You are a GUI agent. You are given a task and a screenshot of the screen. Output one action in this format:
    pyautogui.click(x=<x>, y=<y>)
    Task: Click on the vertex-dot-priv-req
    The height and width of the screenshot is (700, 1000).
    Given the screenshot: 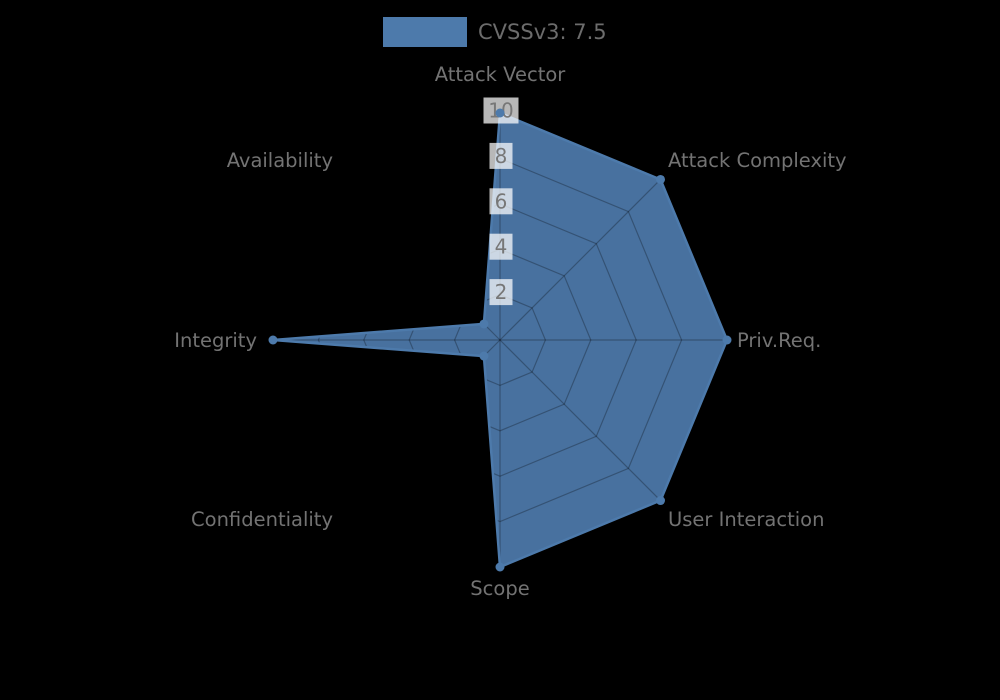 What is the action you would take?
    pyautogui.click(x=727, y=340)
    